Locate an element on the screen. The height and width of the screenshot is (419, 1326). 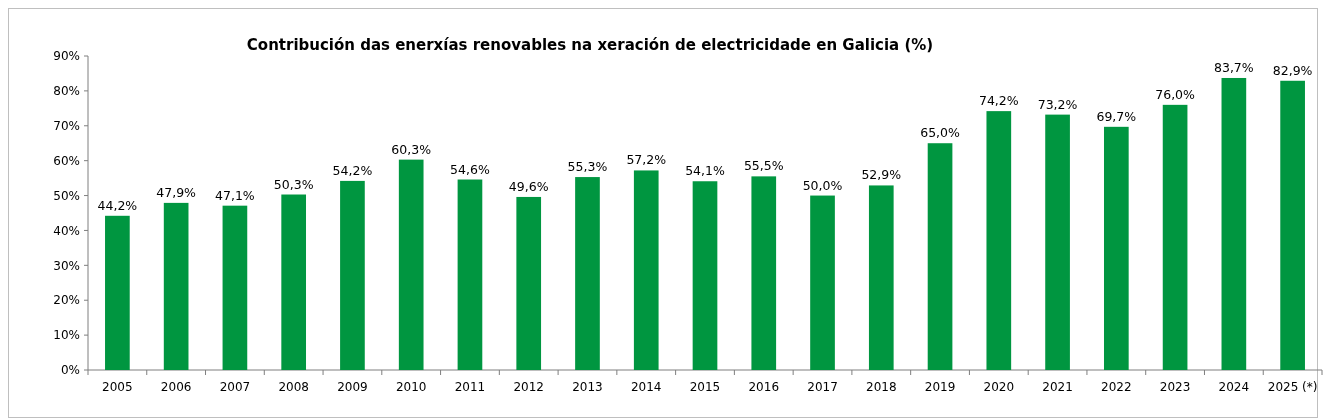
x-tick-label: 2005 is located at coordinates (117, 387).